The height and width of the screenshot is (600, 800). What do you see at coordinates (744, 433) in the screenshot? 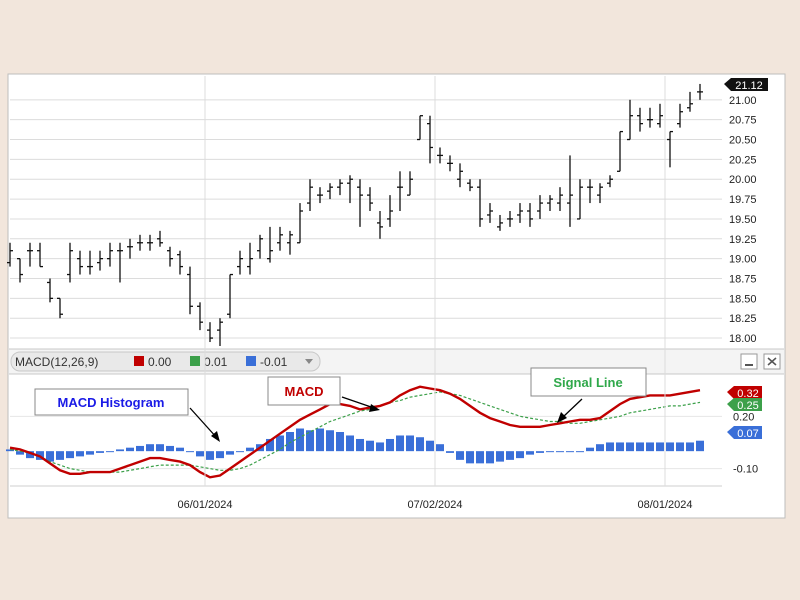
I see `macd-value-tag: 0.07` at bounding box center [744, 433].